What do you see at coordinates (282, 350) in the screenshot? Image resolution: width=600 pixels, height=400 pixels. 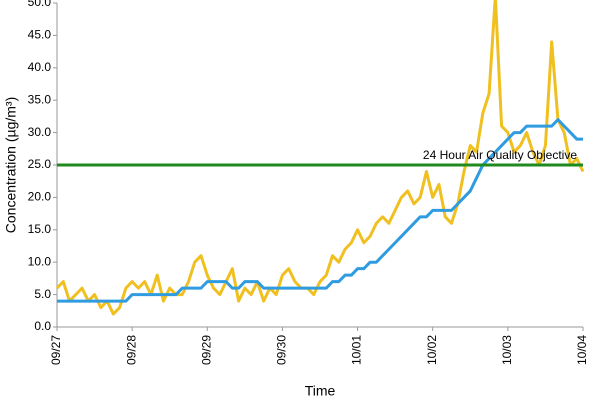 I see `x-tick-label: 09/30` at bounding box center [282, 350].